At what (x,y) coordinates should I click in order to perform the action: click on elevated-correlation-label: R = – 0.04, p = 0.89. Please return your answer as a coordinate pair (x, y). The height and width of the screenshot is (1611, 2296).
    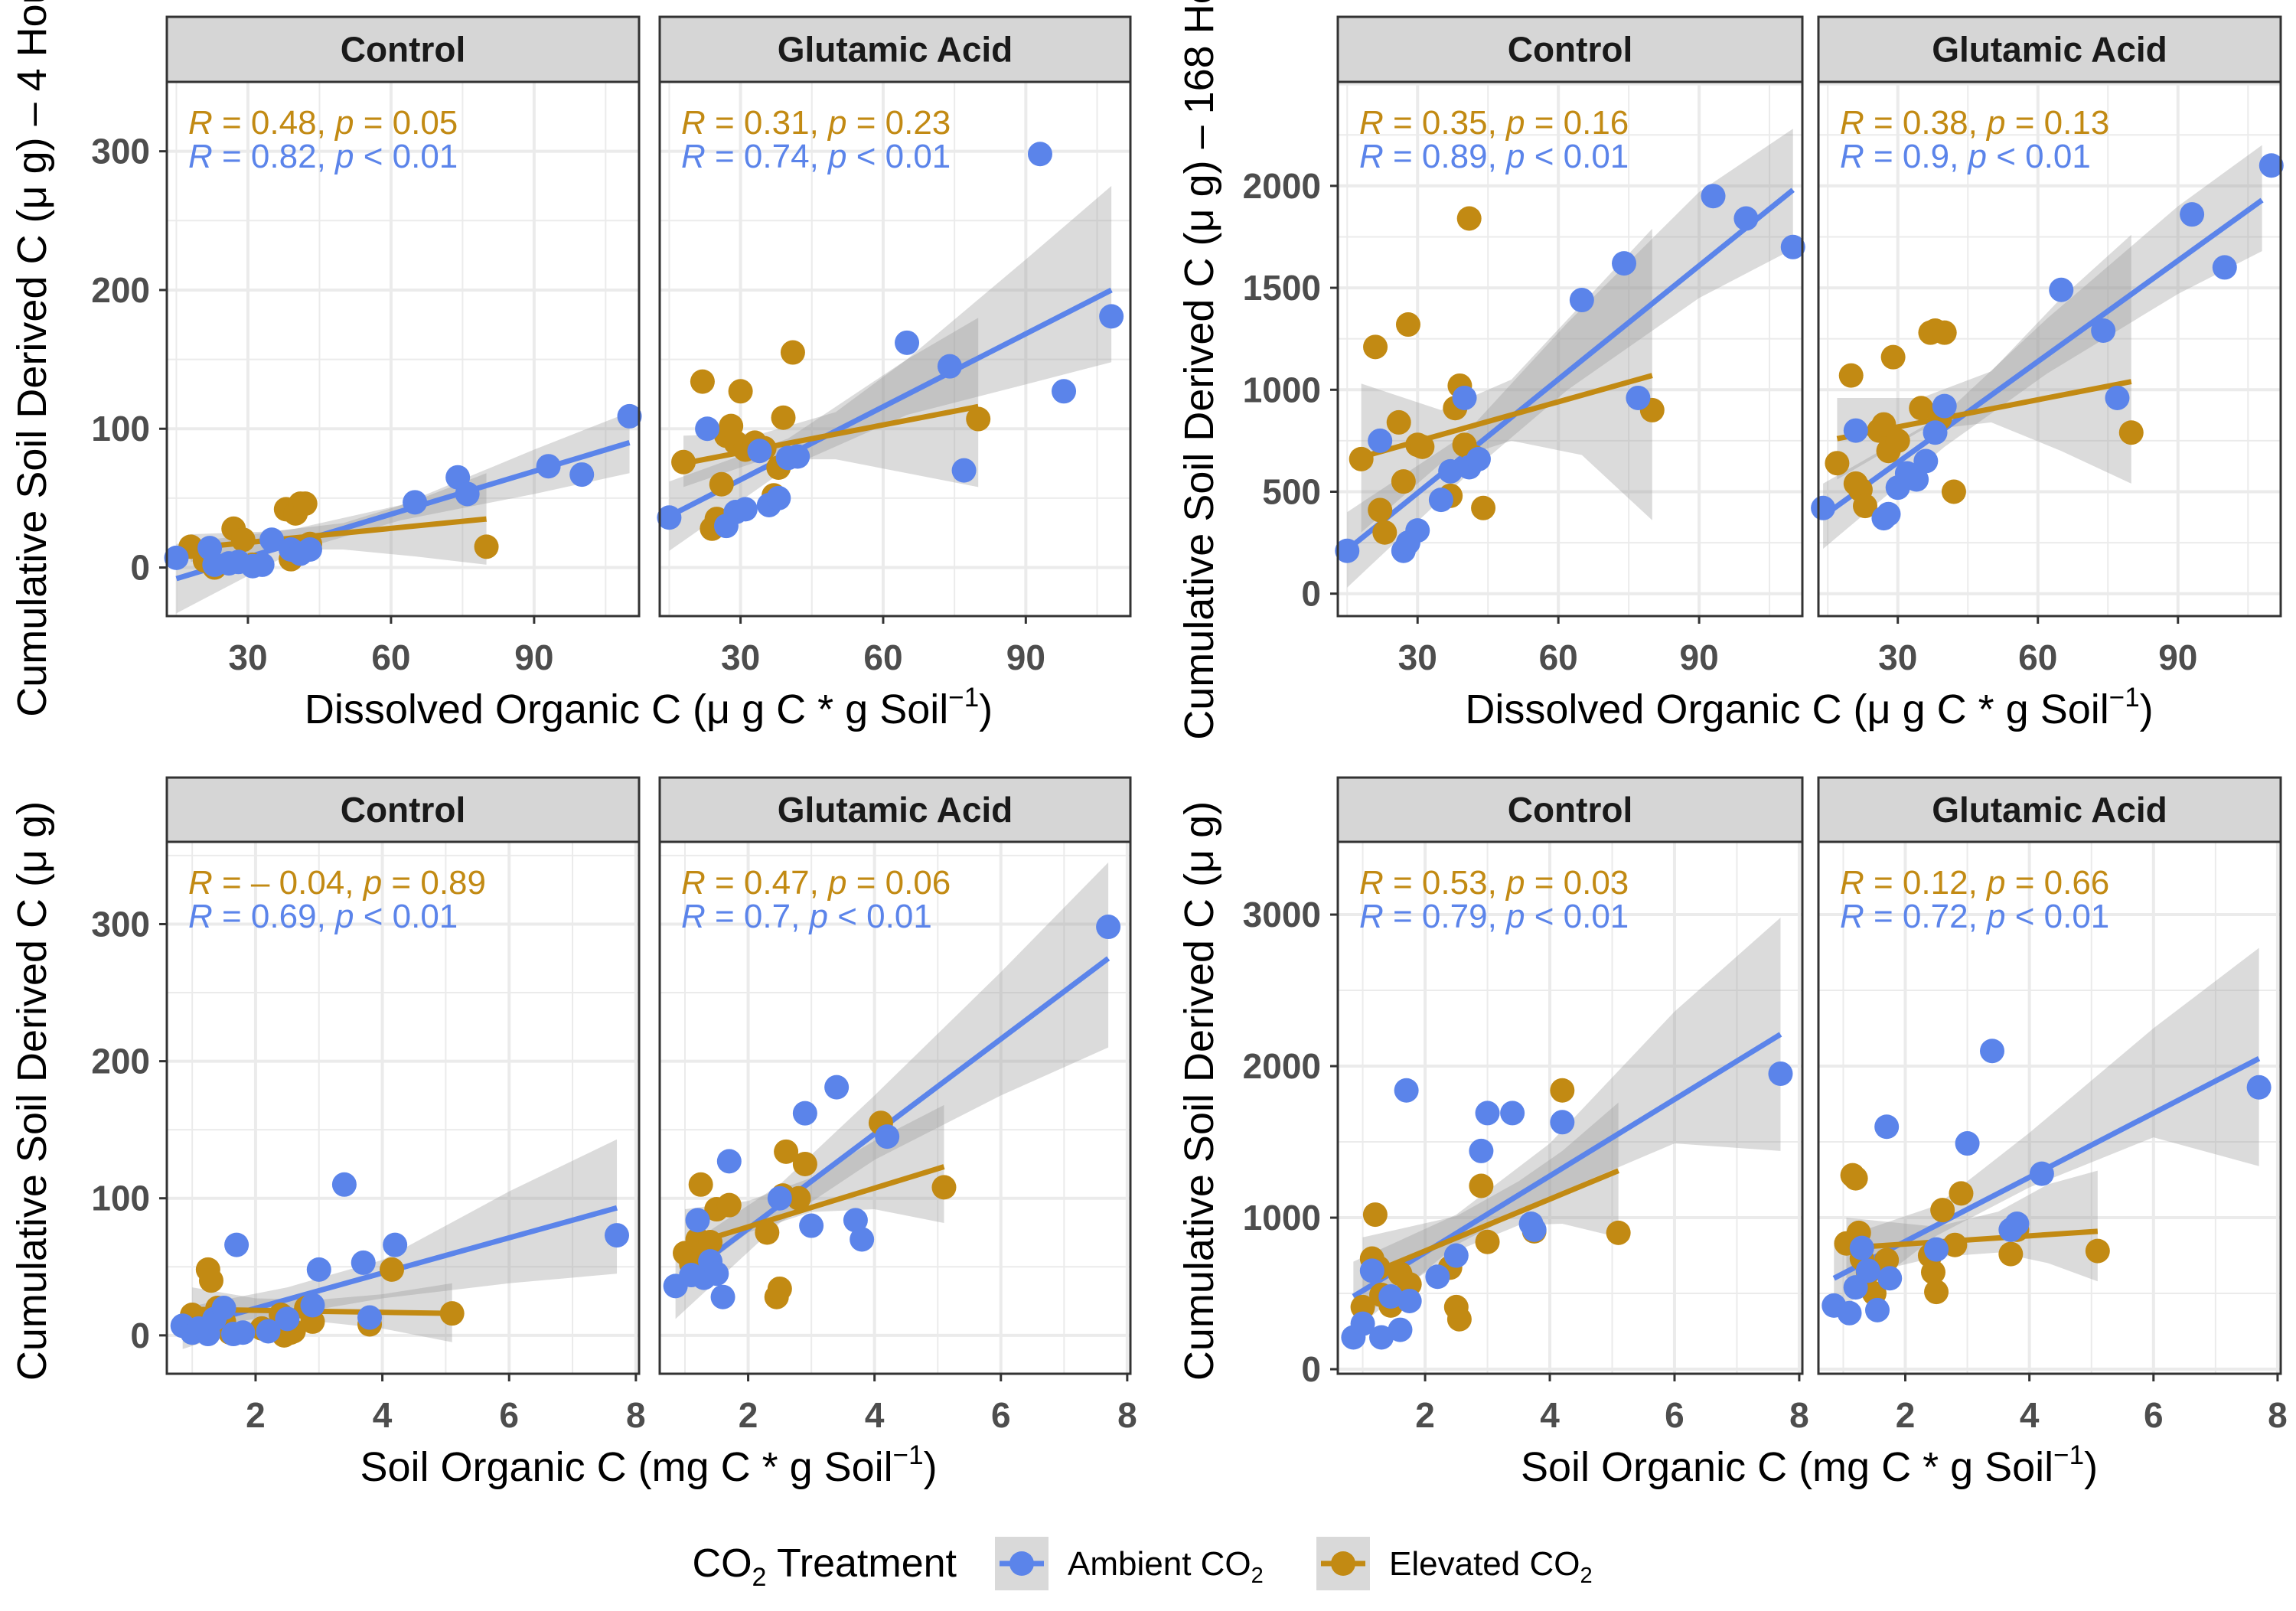
    Looking at the image, I should click on (337, 883).